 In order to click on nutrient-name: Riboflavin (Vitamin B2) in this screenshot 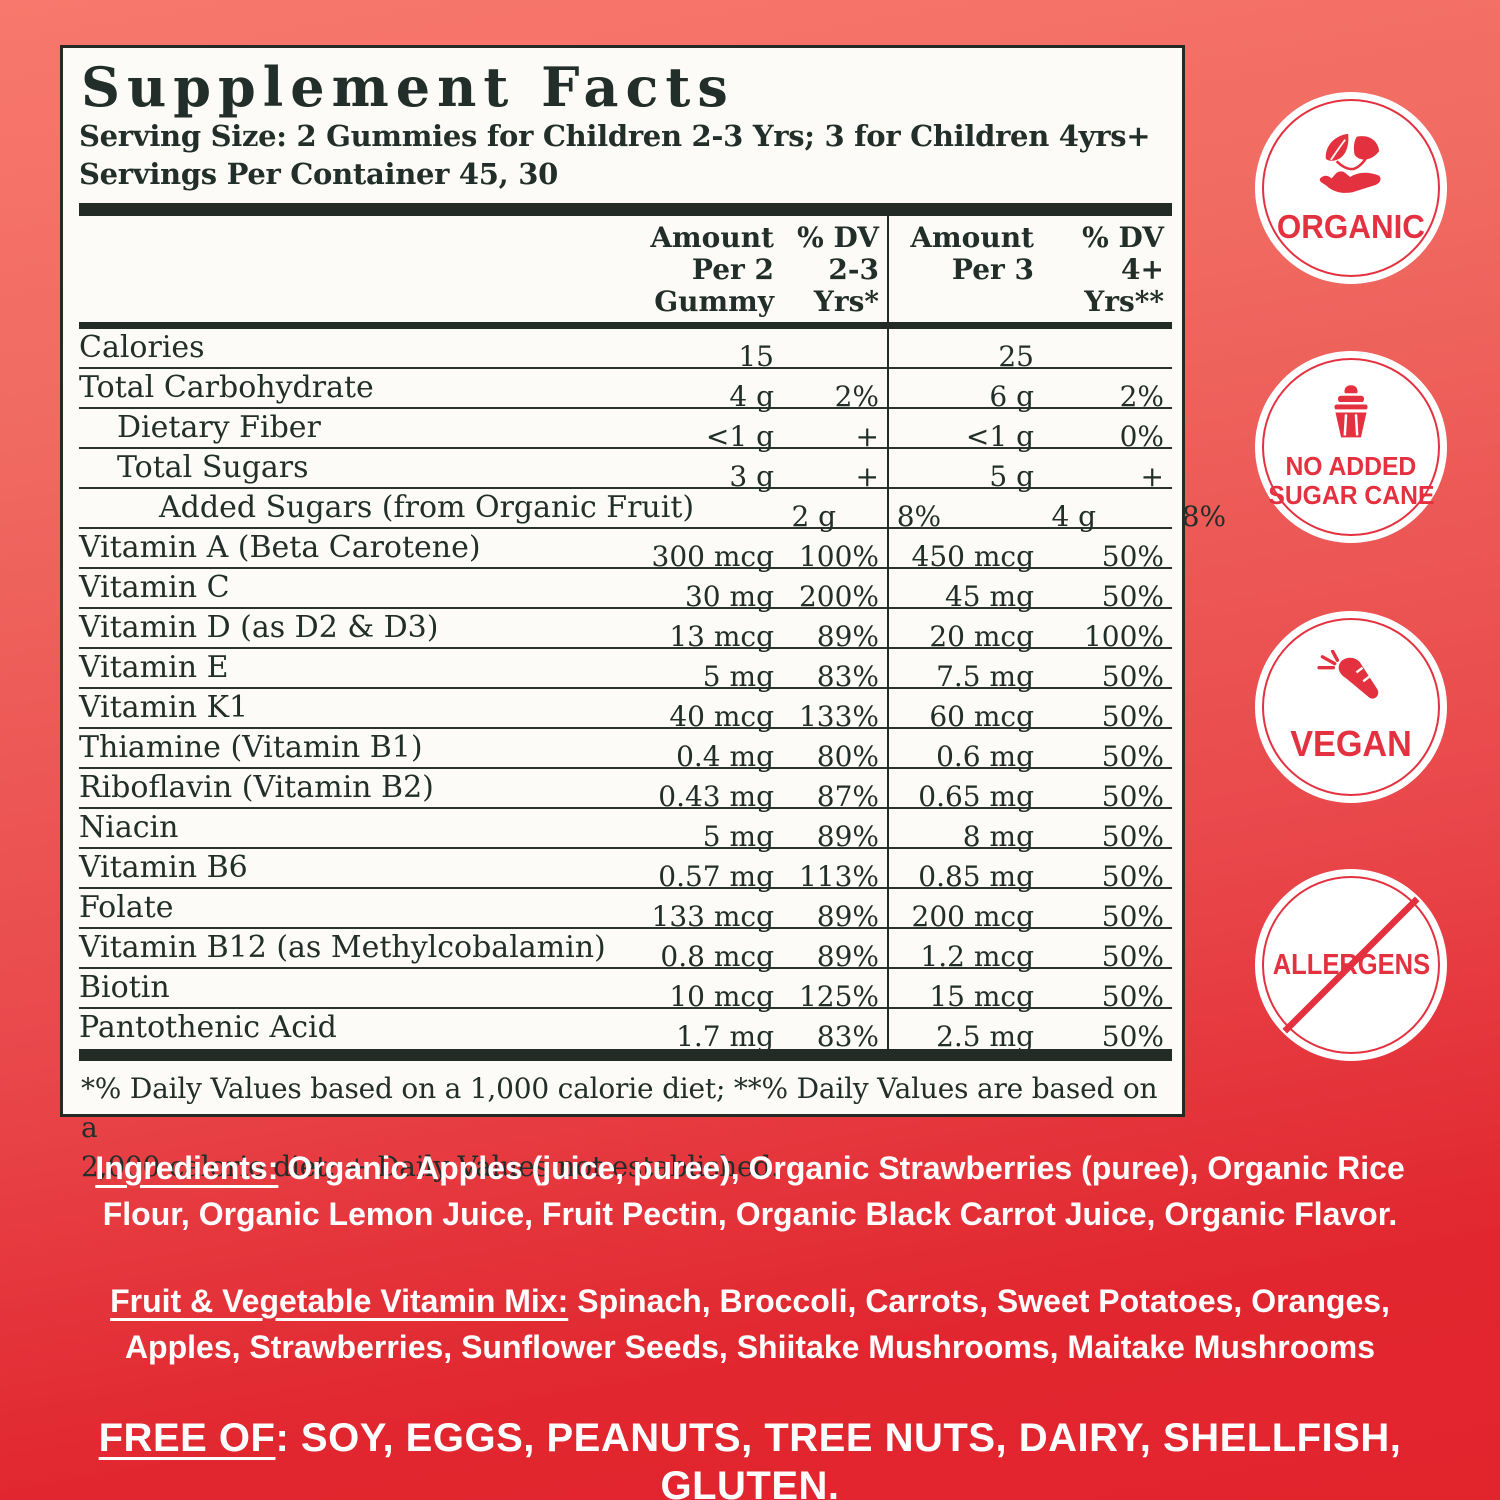, I will do `click(256, 788)`.